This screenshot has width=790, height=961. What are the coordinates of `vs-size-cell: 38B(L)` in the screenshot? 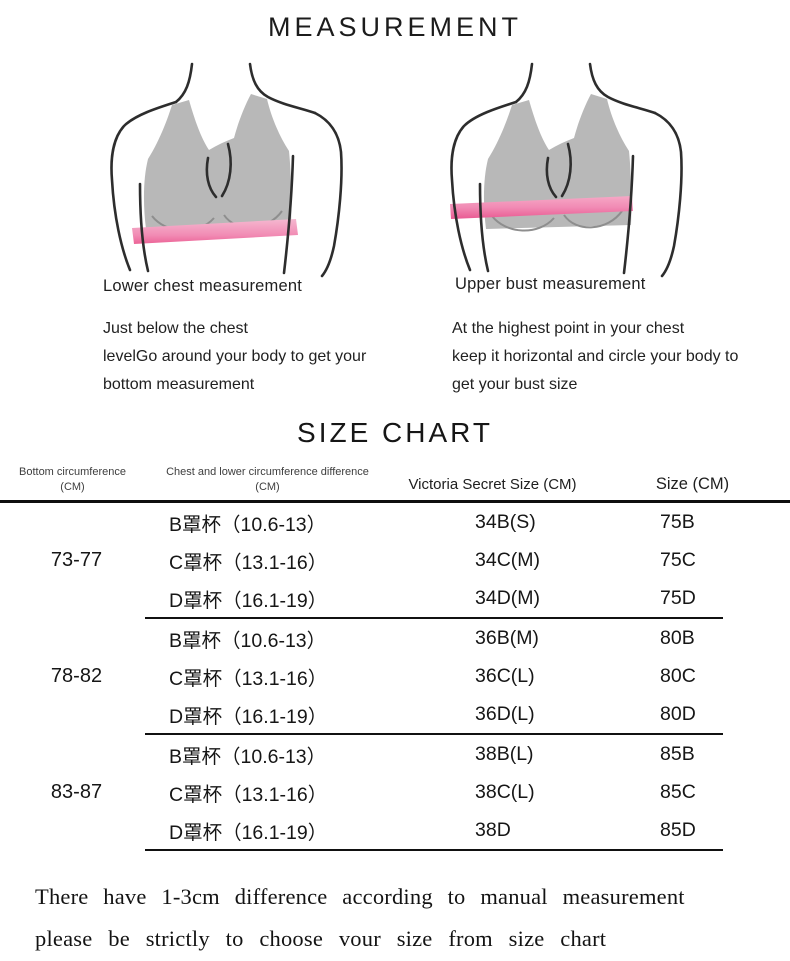 It's located at (504, 753).